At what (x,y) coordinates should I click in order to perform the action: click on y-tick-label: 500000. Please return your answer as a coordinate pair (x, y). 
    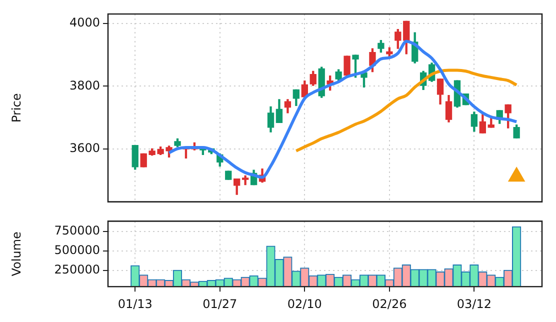
    Looking at the image, I should click on (77, 249).